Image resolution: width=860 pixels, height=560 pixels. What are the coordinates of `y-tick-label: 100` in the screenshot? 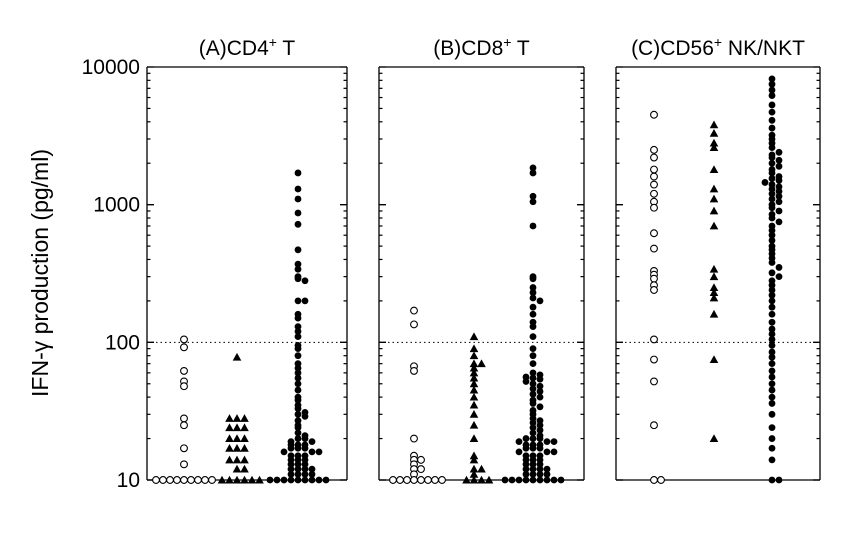 It's located at (122, 342).